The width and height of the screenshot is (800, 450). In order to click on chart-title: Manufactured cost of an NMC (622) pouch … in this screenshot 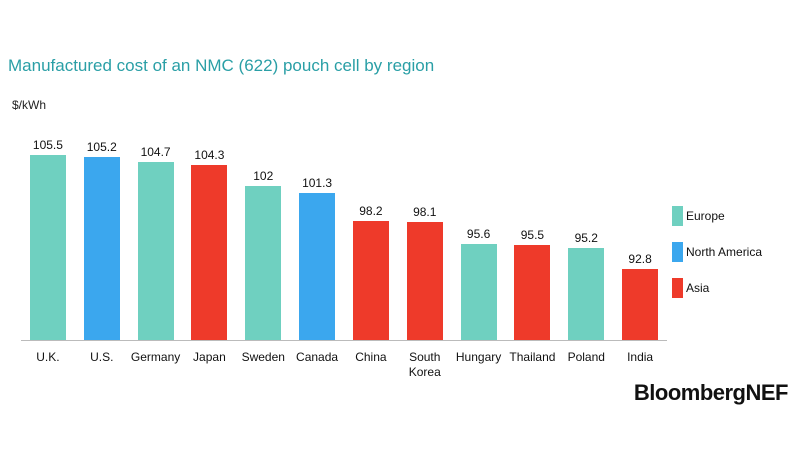, I will do `click(221, 65)`.